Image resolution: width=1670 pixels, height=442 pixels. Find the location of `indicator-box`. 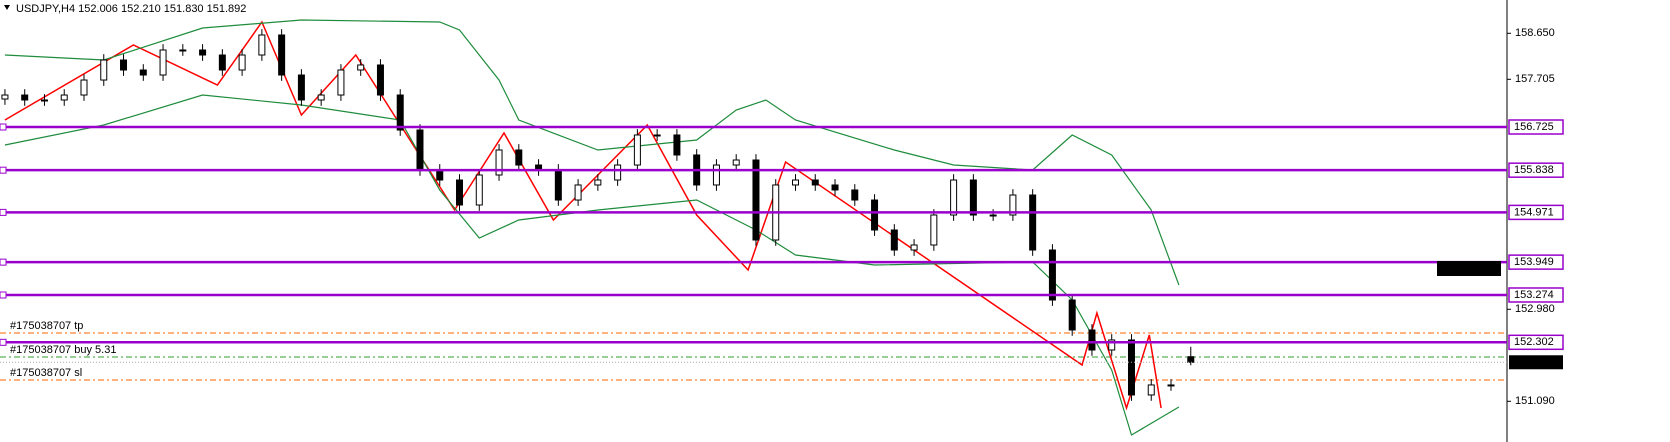

indicator-box is located at coordinates (1469, 268).